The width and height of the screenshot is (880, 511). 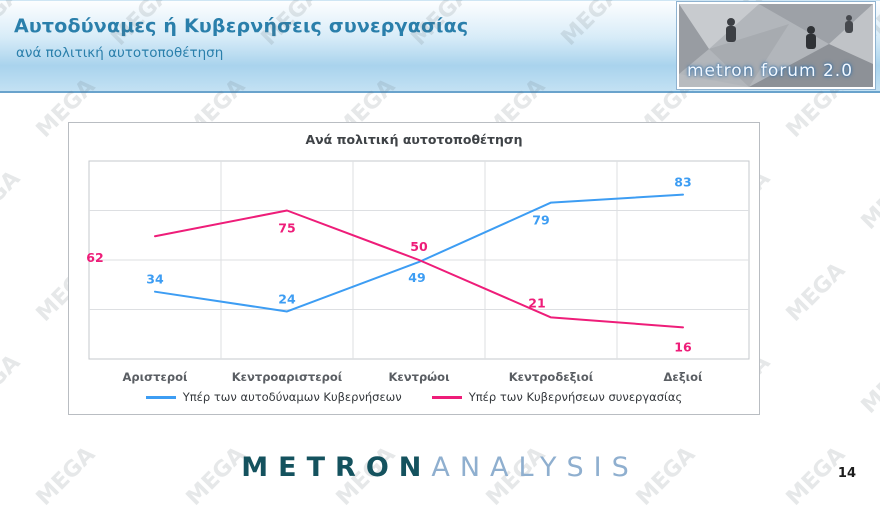 I want to click on data-label: 50, so click(x=419, y=246).